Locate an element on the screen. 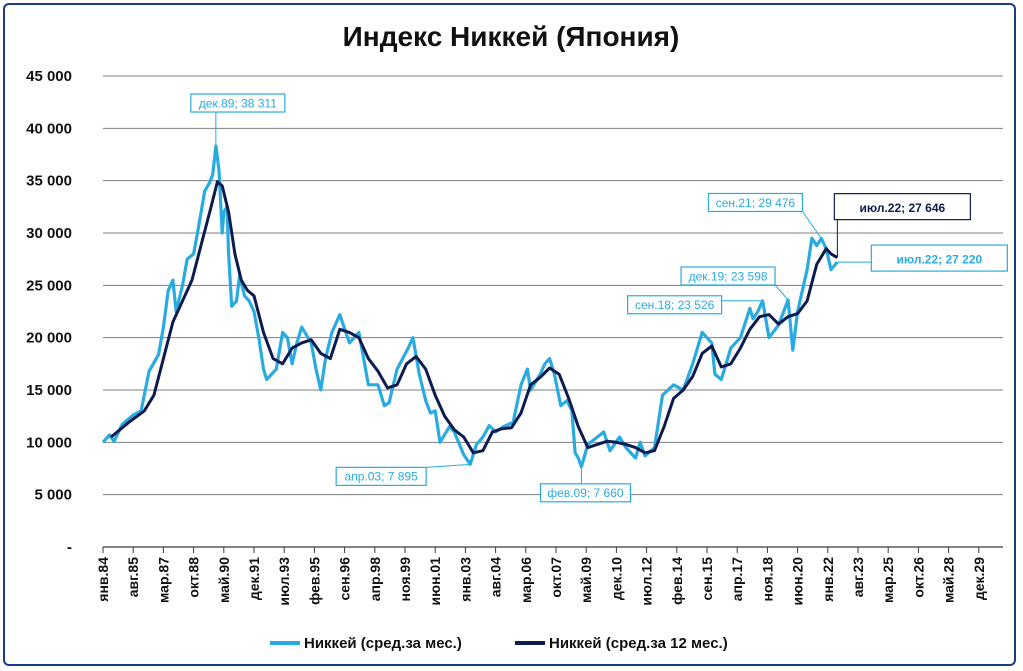  data-label: июл.22; 27 646 is located at coordinates (902, 225).